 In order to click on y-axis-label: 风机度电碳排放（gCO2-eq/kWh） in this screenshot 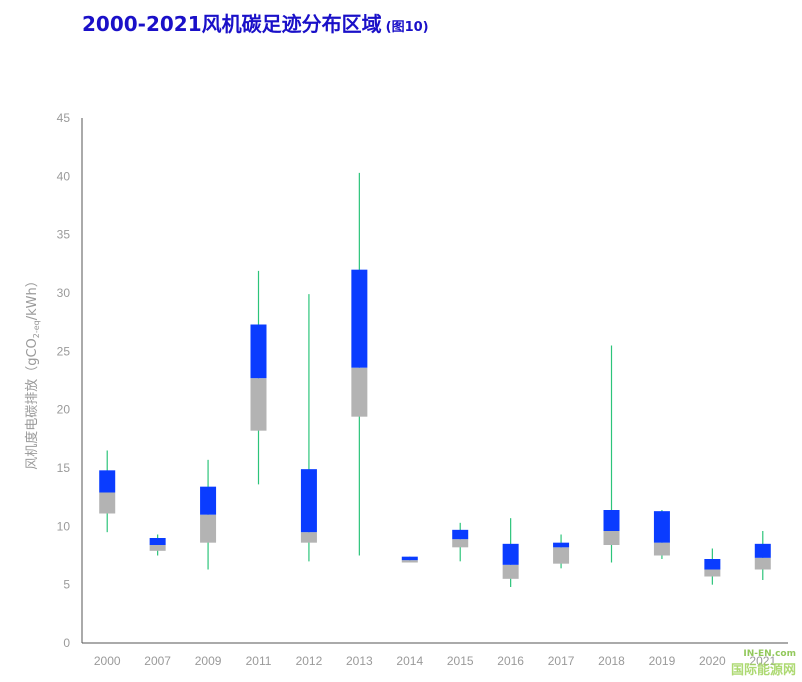, I will do `click(32, 372)`.